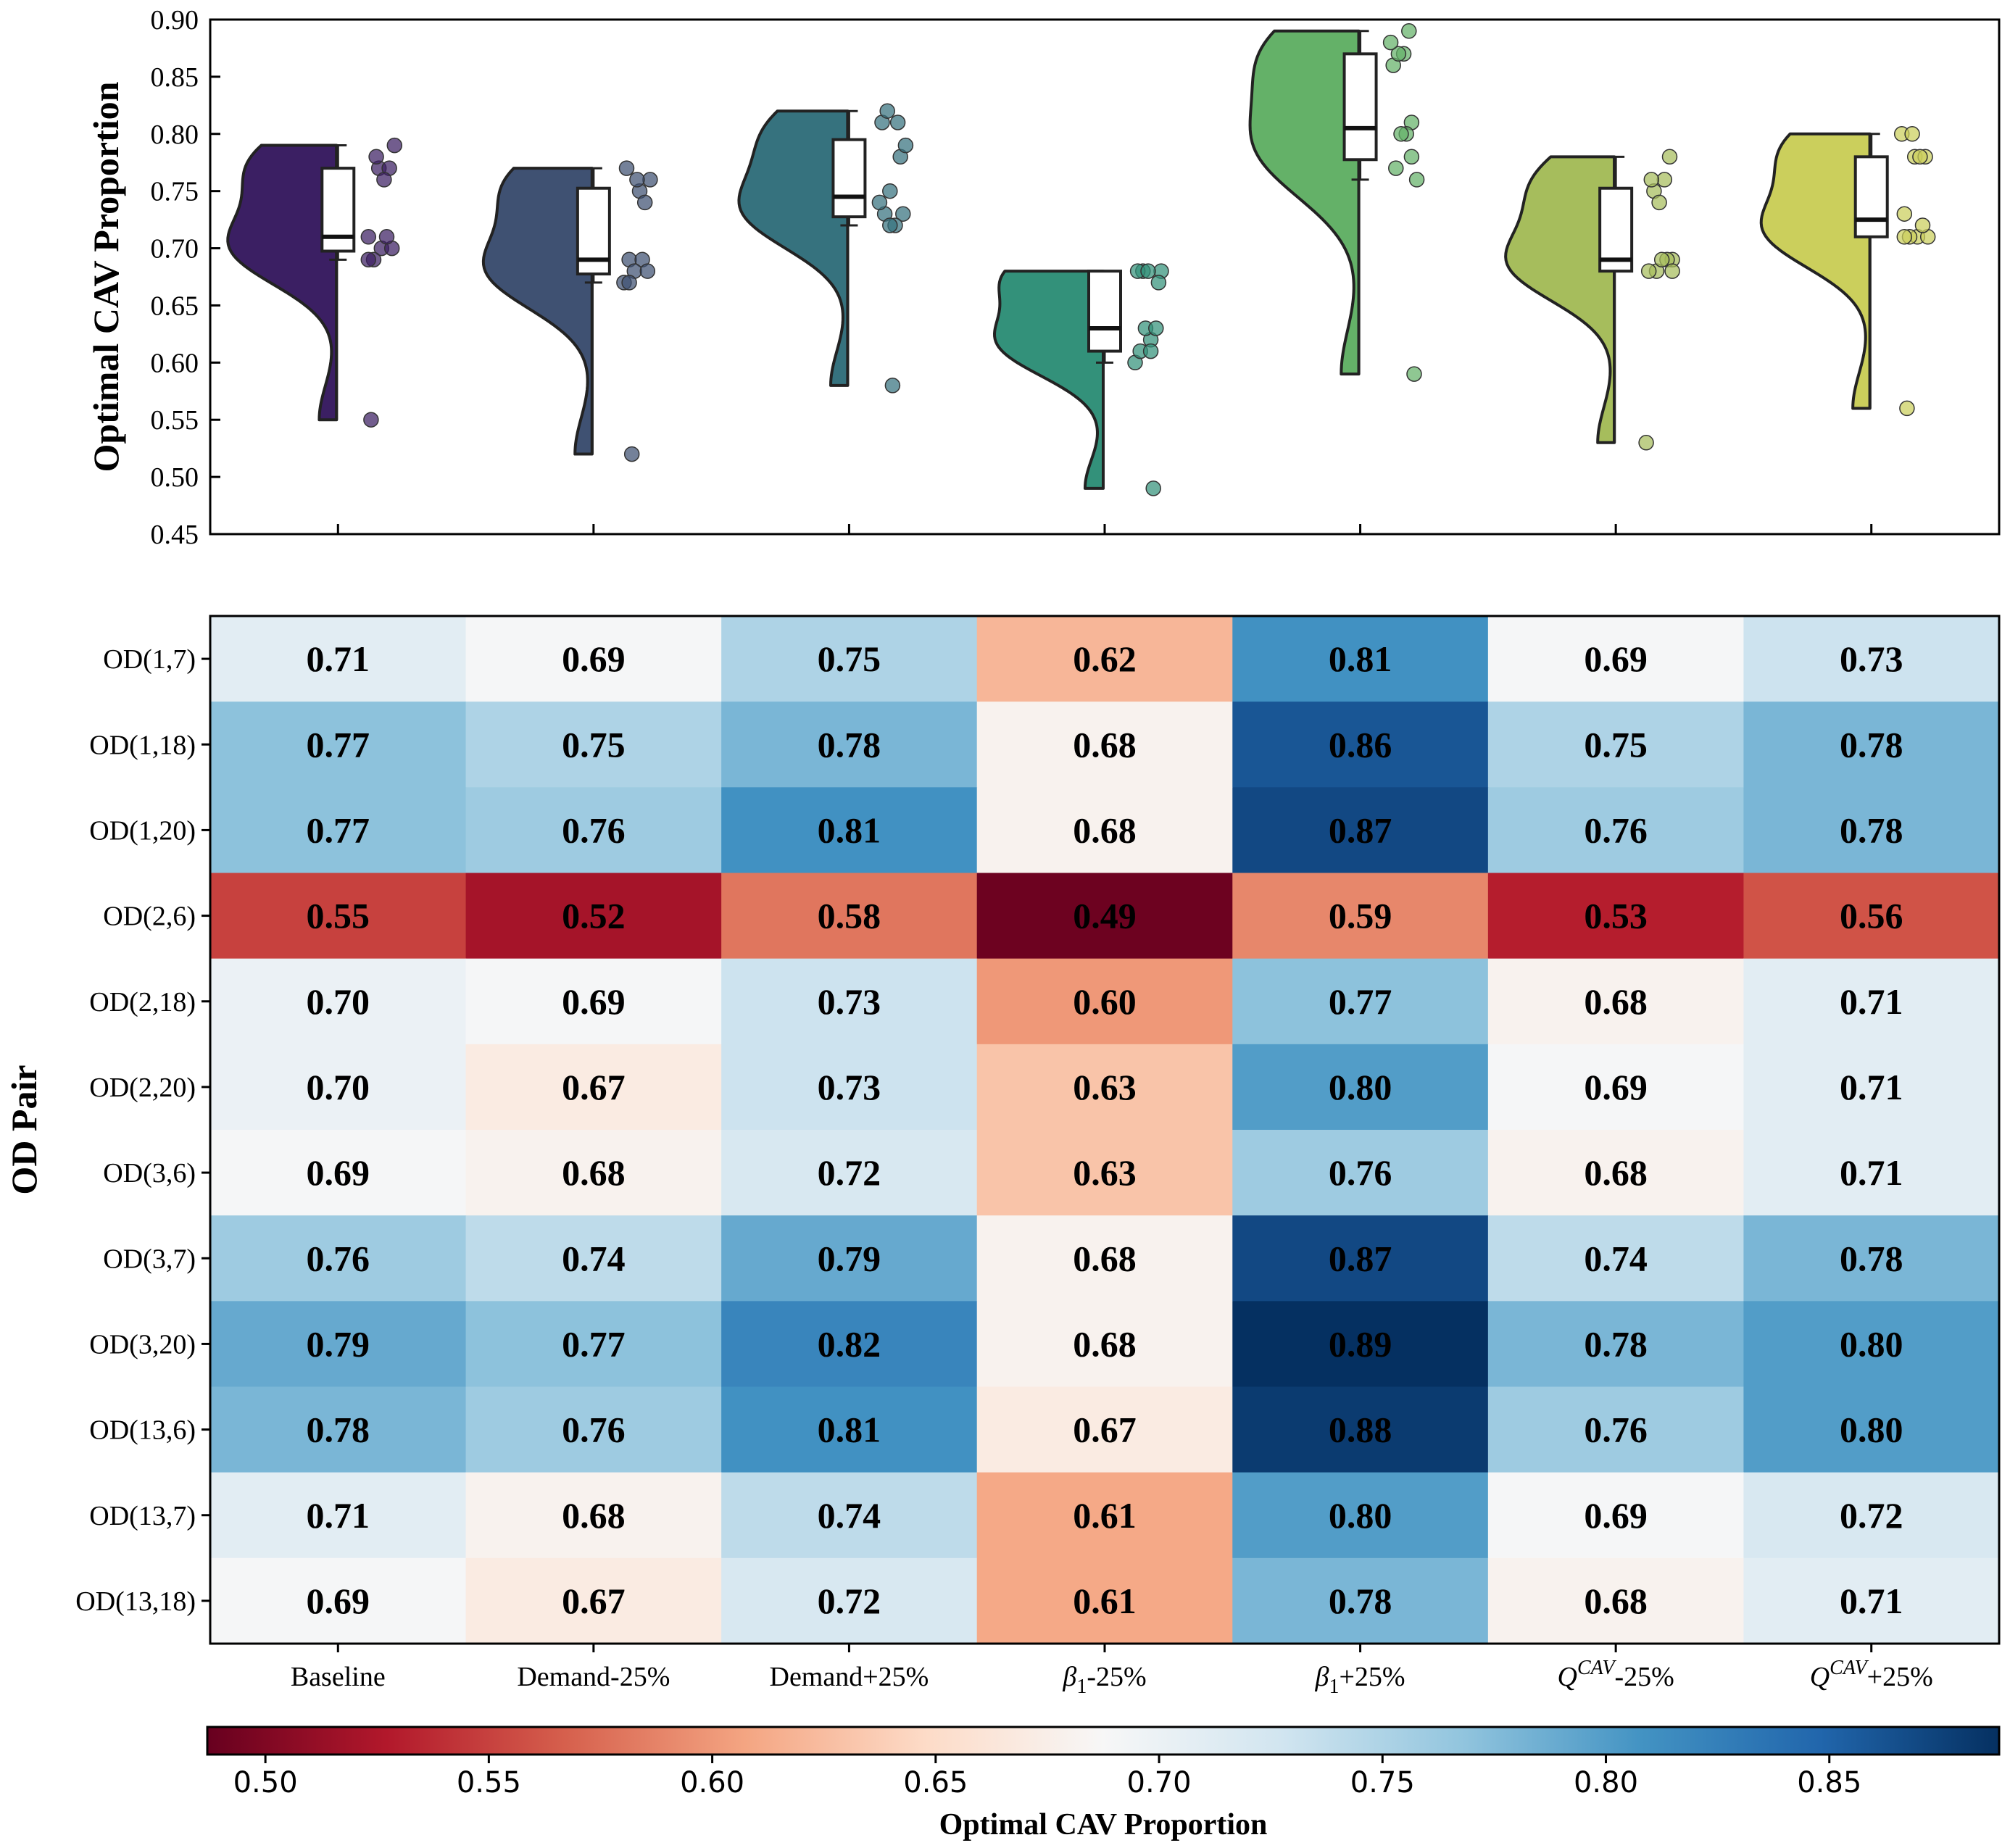 This screenshot has width=2010, height=1848. What do you see at coordinates (1616, 1675) in the screenshot?
I see `heatmap-column-label: QCAV-25%` at bounding box center [1616, 1675].